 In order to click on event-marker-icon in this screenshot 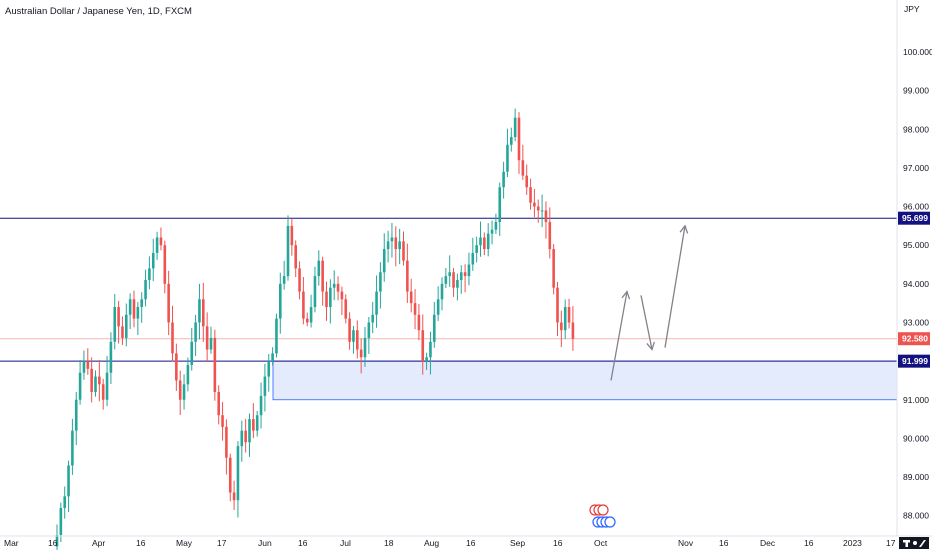, I will do `click(610, 522)`.